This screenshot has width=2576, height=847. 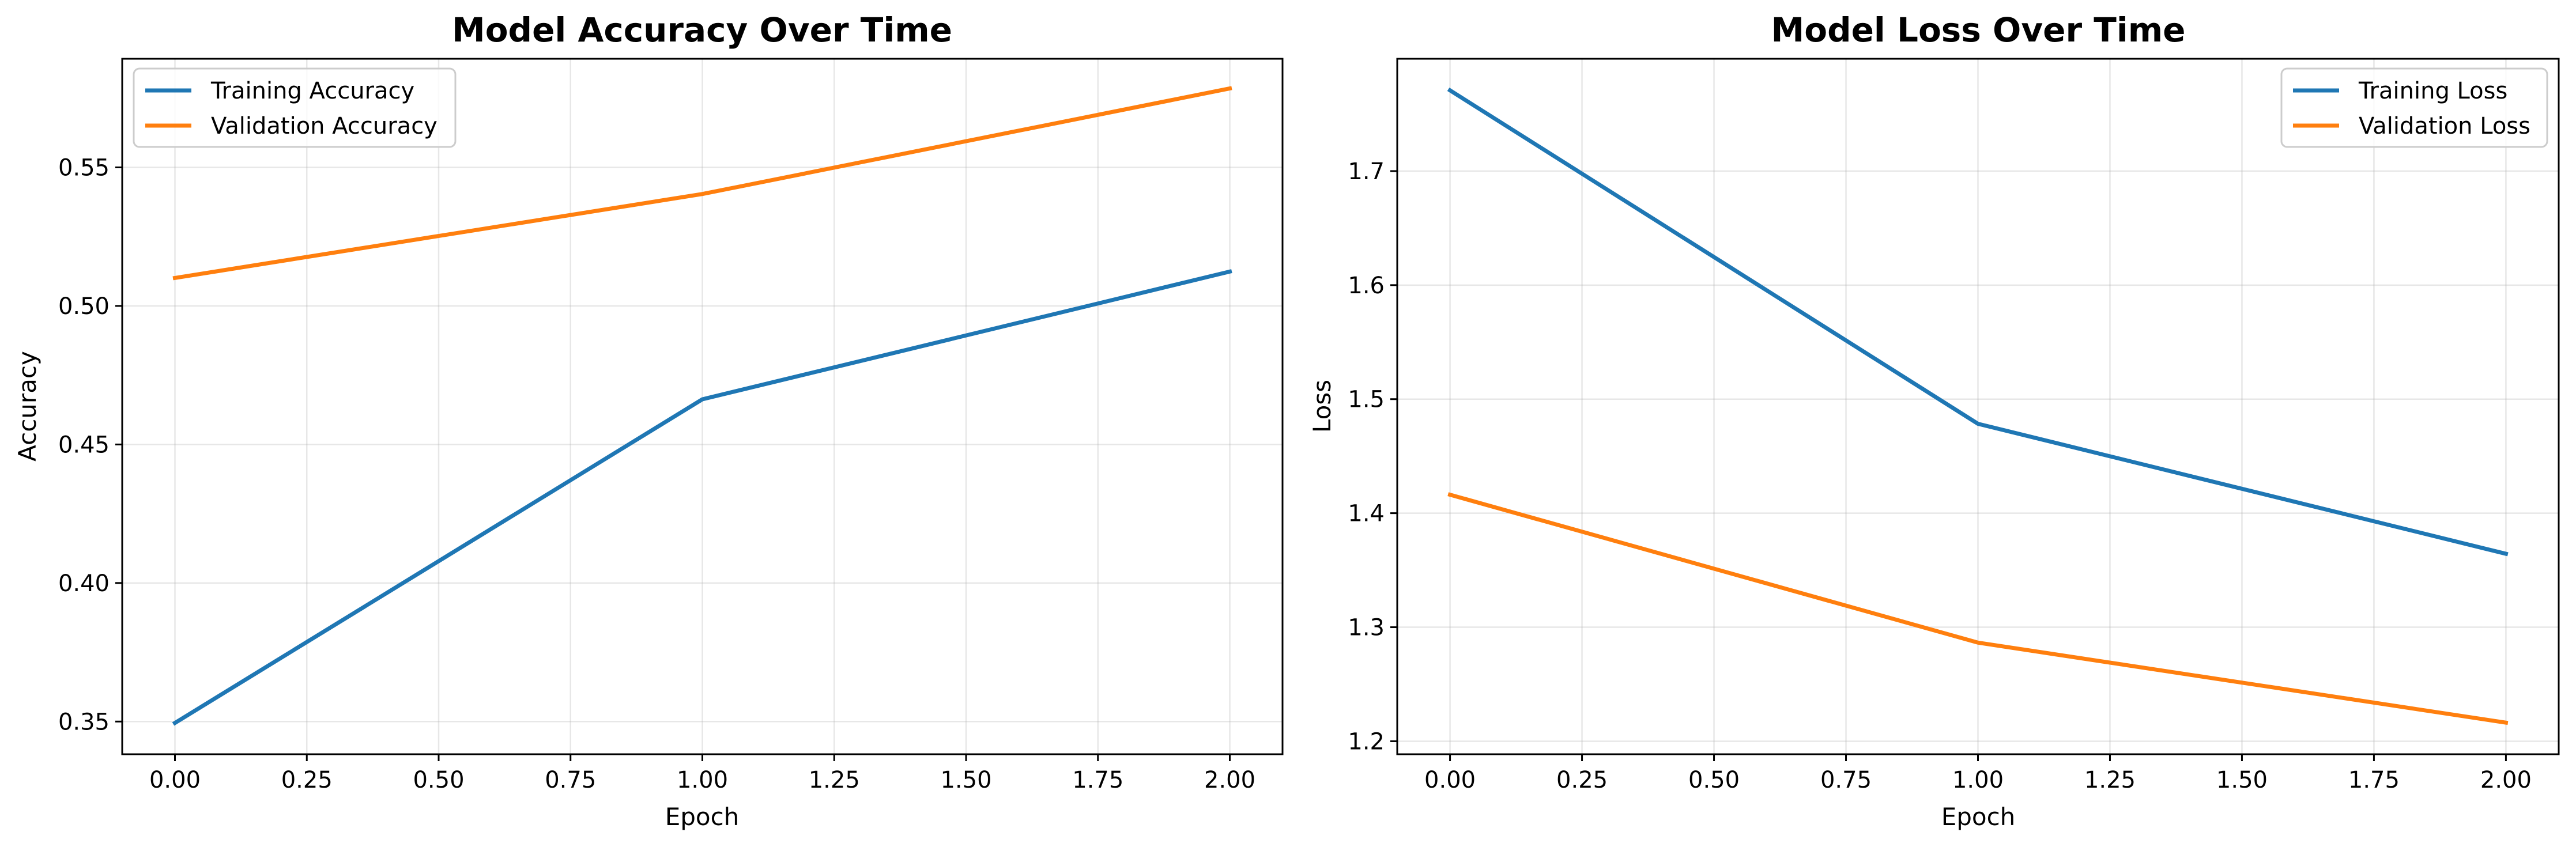 I want to click on accuracy-x-tick-label: 0.25, so click(x=307, y=780).